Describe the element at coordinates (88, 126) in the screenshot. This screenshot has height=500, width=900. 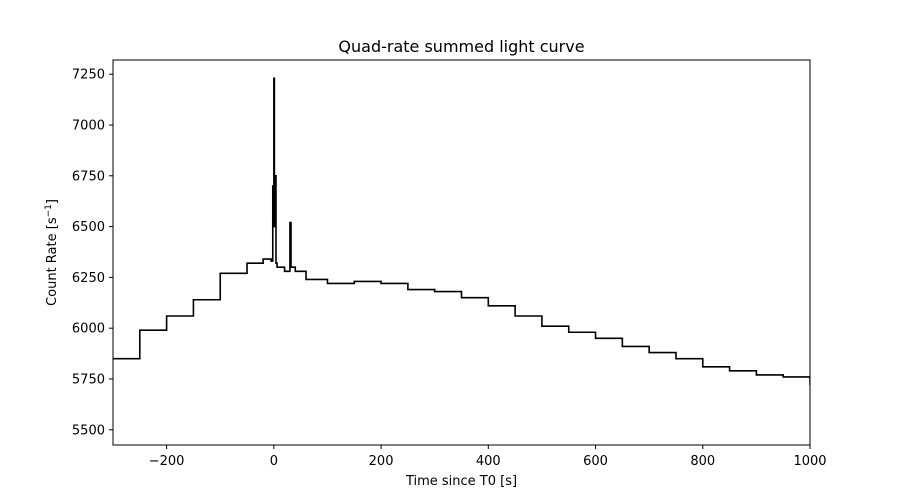
I see `y-tick-label: 7000` at that location.